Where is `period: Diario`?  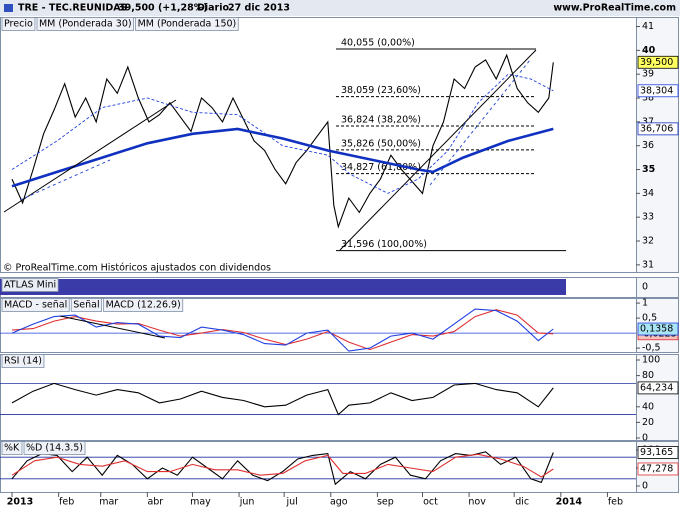 period: Diario is located at coordinates (213, 8).